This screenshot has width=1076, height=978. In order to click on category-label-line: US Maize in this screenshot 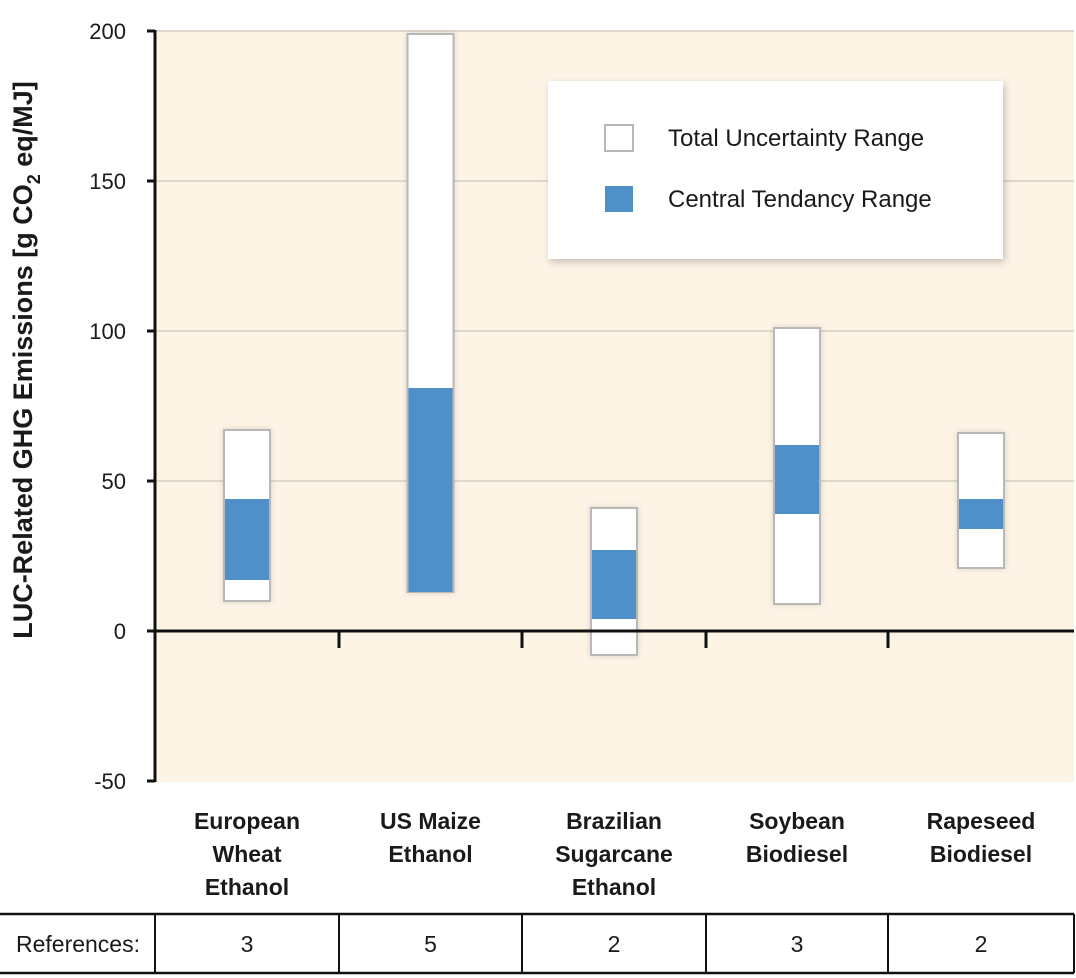, I will do `click(430, 821)`.